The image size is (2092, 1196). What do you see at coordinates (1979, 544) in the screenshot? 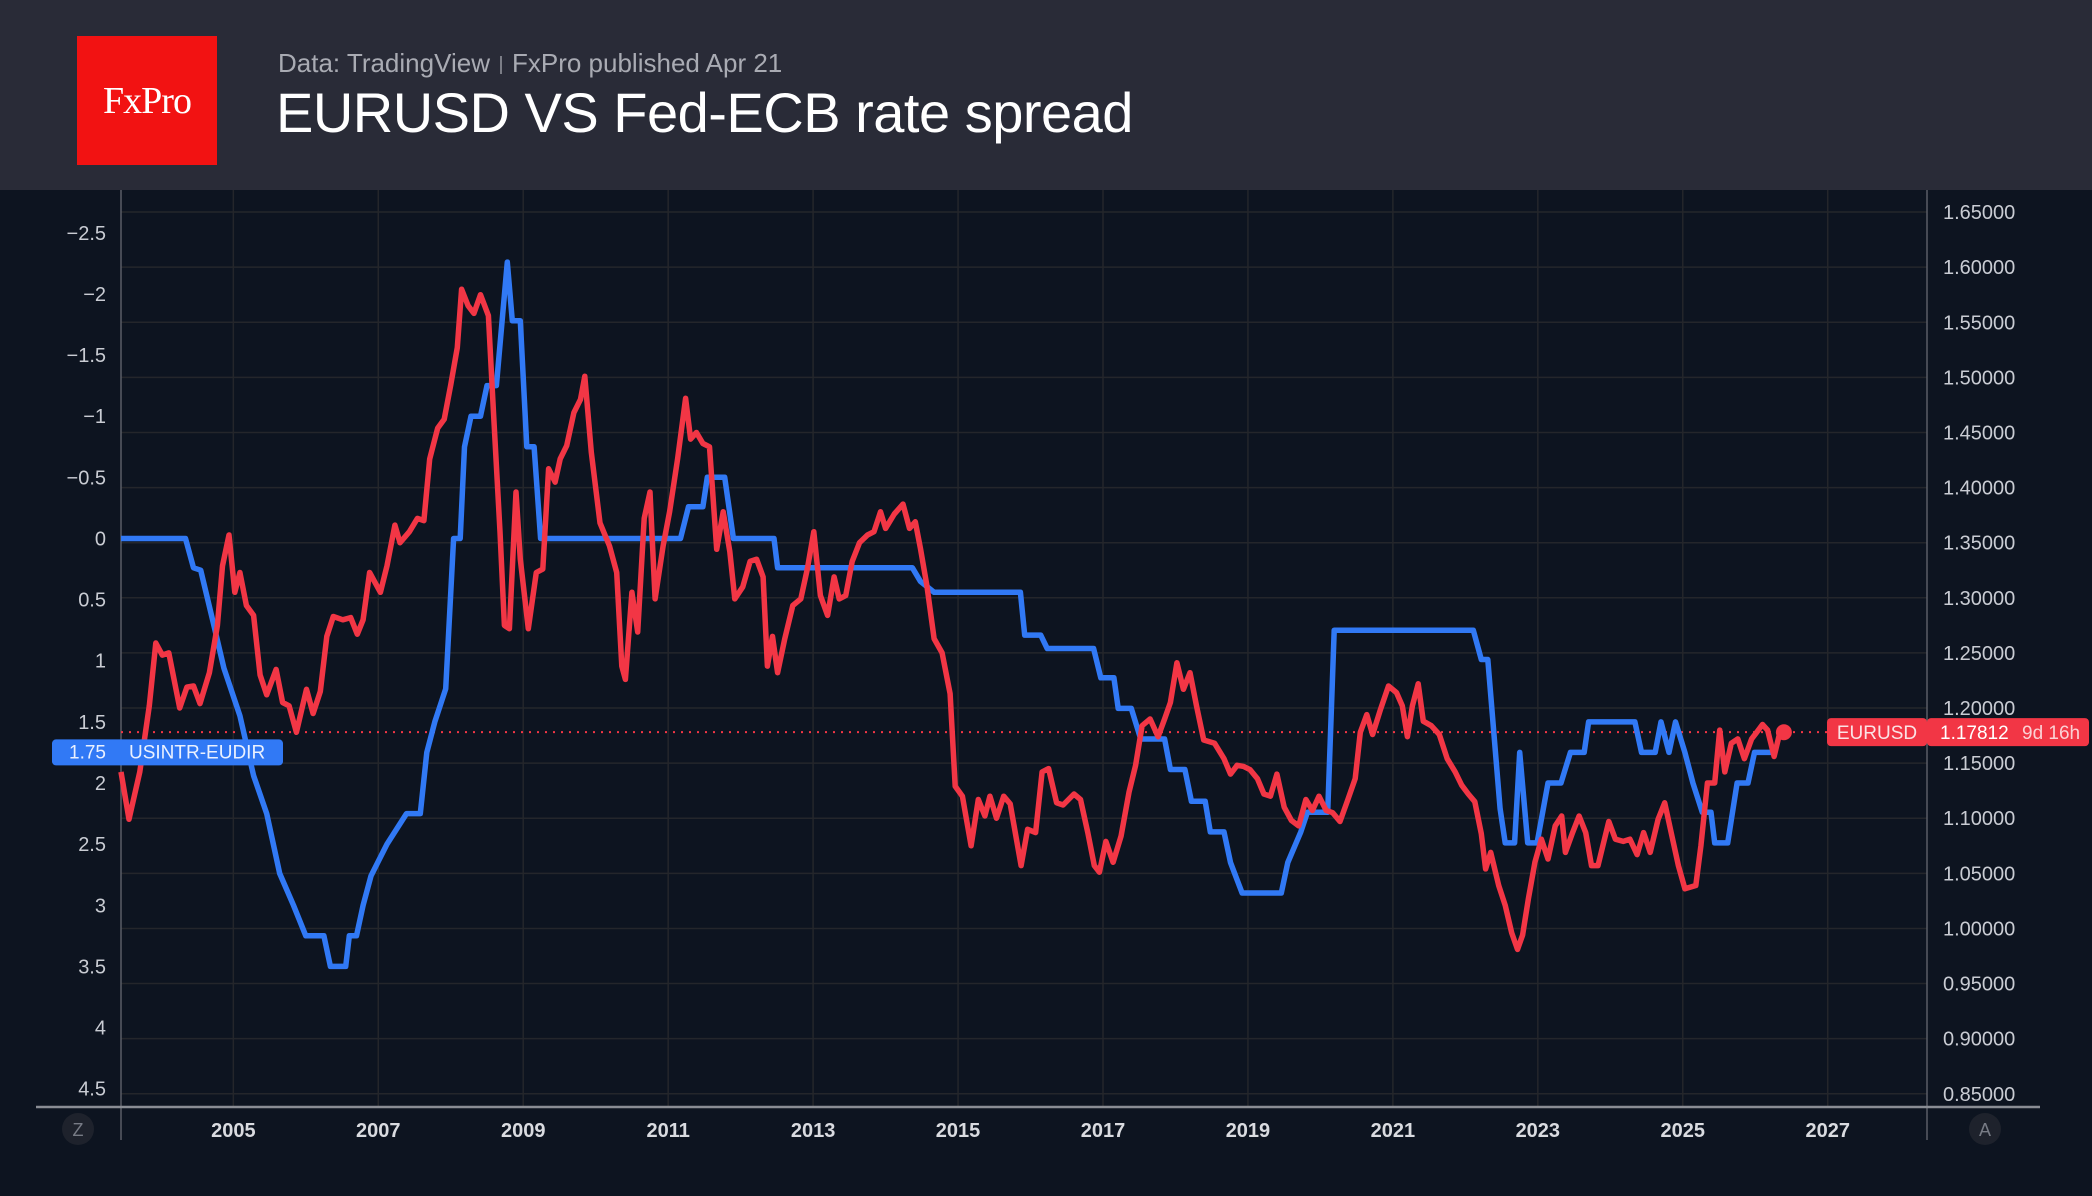
I see `right-tick-label: 1.35000` at bounding box center [1979, 544].